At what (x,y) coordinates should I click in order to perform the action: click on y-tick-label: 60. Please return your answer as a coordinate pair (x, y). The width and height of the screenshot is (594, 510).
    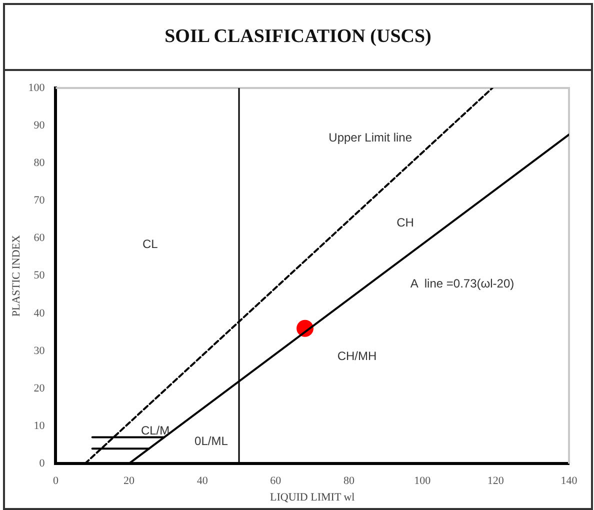
    Looking at the image, I should click on (40, 238).